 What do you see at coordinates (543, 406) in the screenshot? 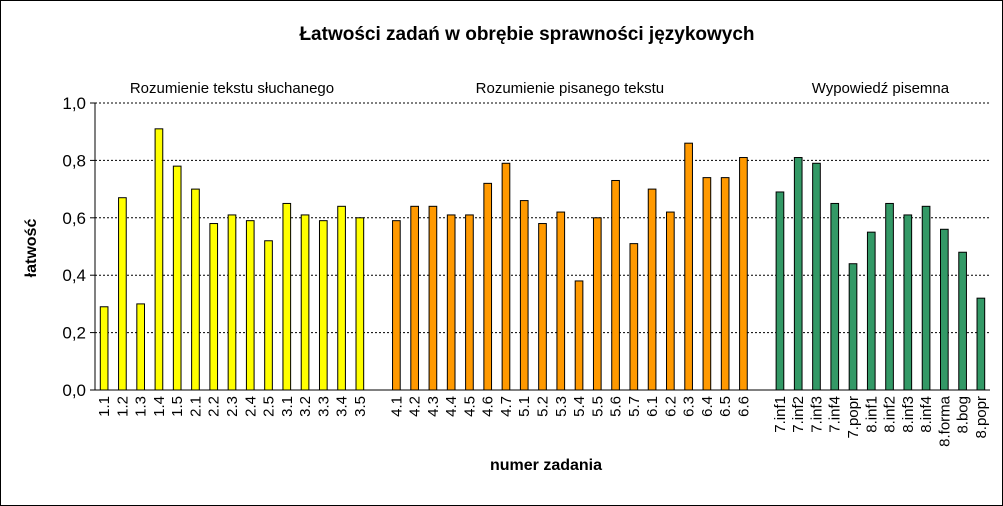
I see `x-tick-label: 5.2` at bounding box center [543, 406].